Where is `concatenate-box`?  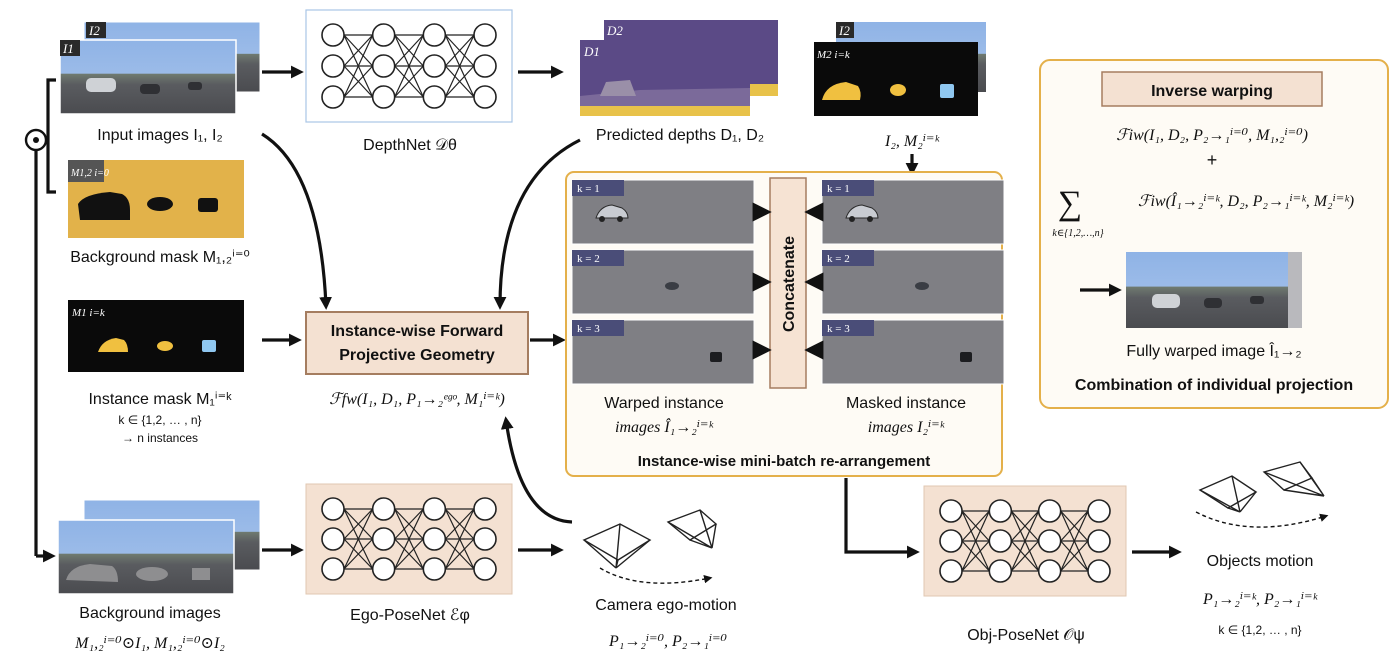 concatenate-box is located at coordinates (788, 283).